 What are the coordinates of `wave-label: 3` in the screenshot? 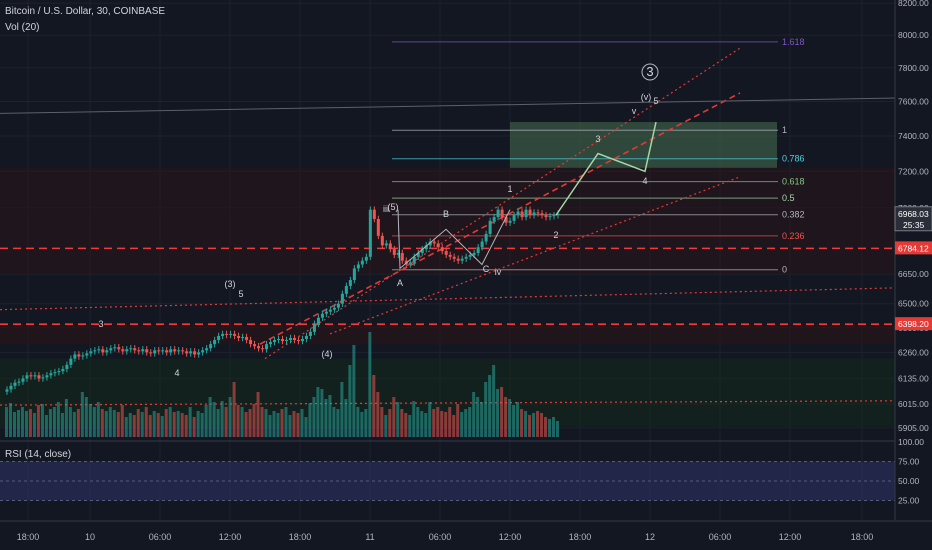 It's located at (100, 324).